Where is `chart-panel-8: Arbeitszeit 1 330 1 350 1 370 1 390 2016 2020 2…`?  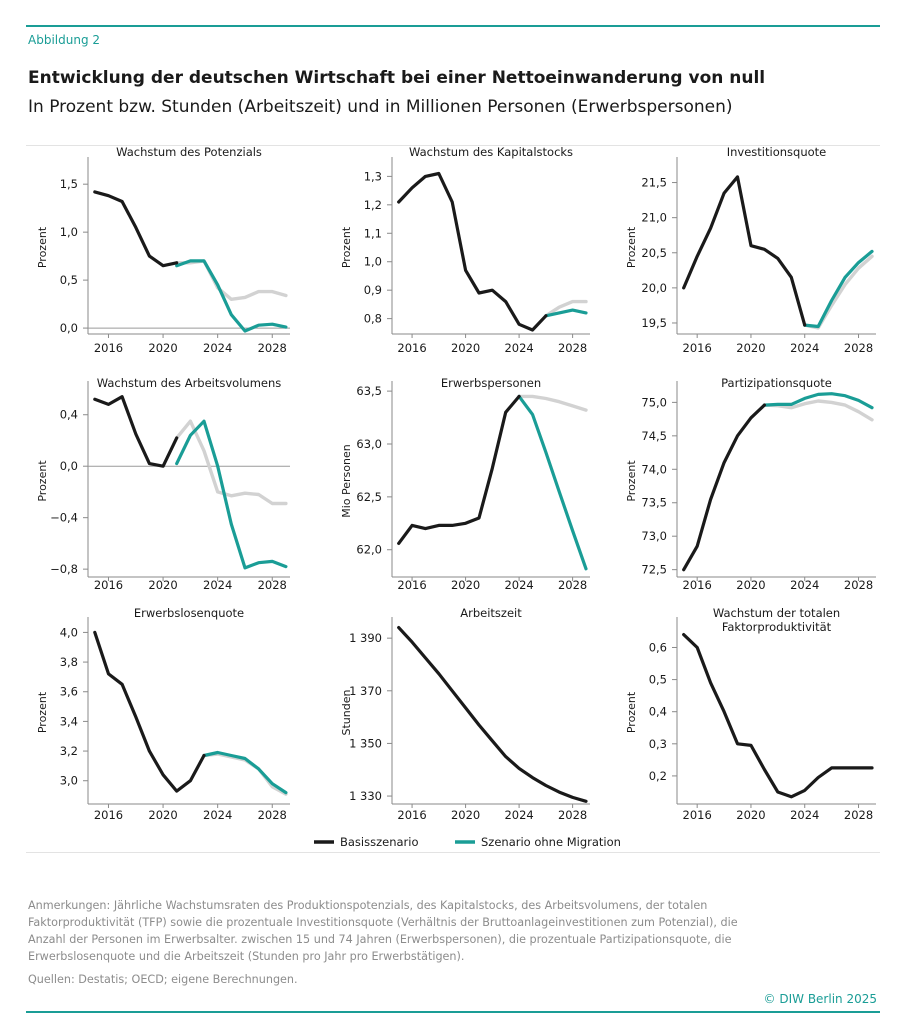
chart-panel-8: Arbeitszeit 1 330 1 350 1 370 1 390 2016 2020 2… is located at coordinates (465, 714).